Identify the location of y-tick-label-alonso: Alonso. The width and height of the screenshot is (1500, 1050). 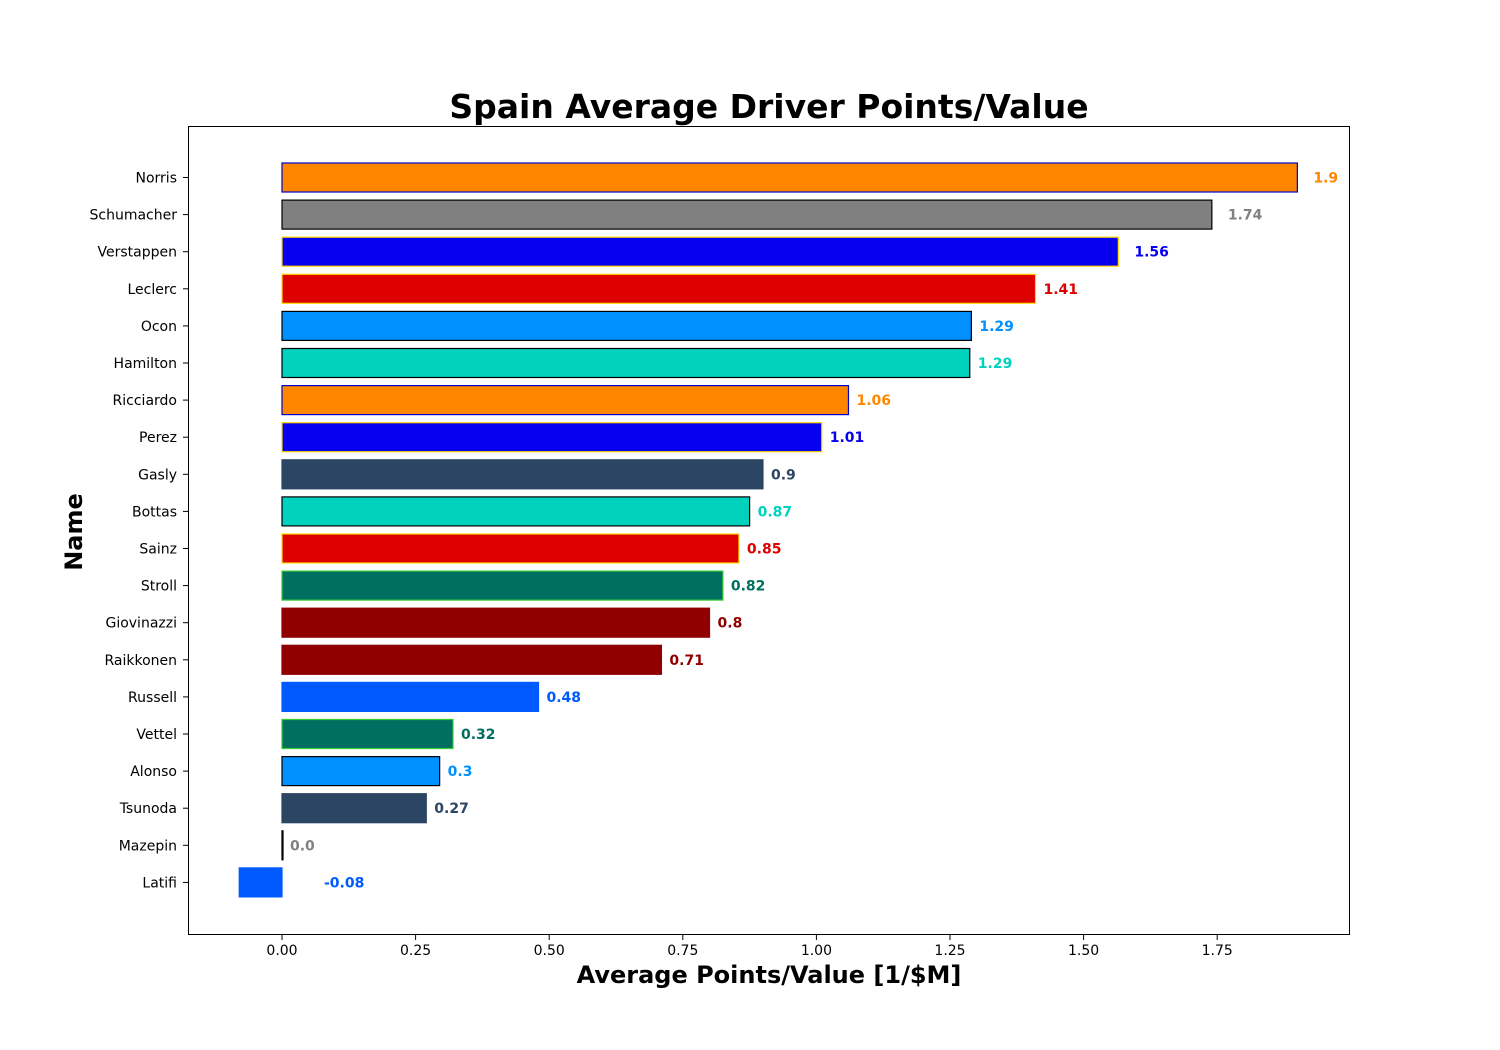
(153, 772).